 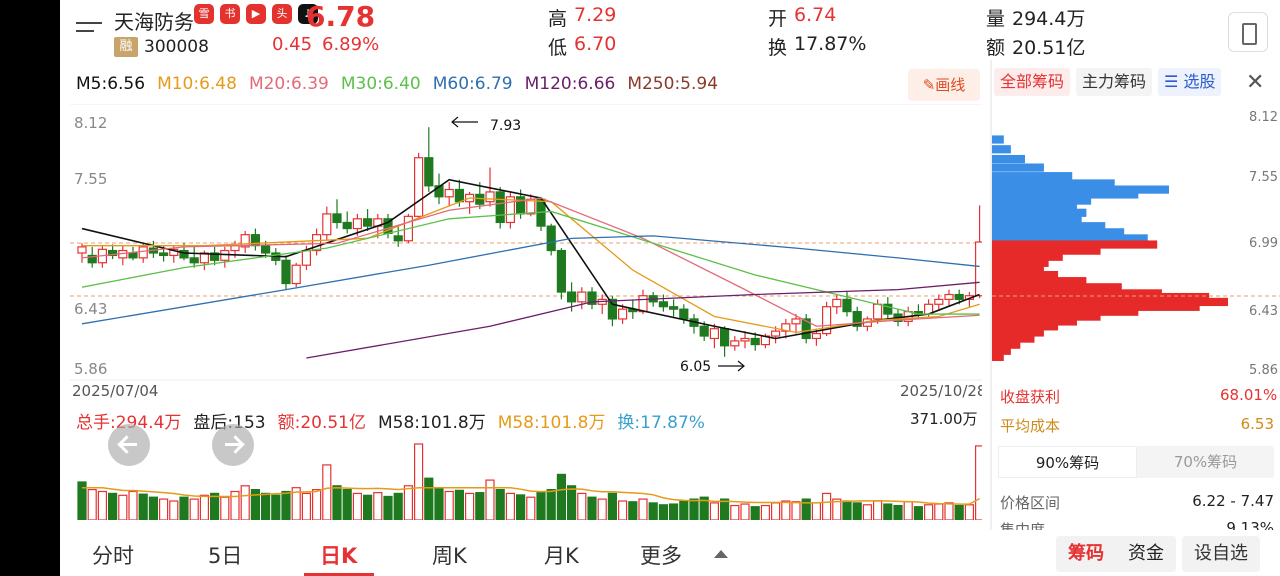 I want to click on tab-intraday: 分时, so click(x=113, y=556).